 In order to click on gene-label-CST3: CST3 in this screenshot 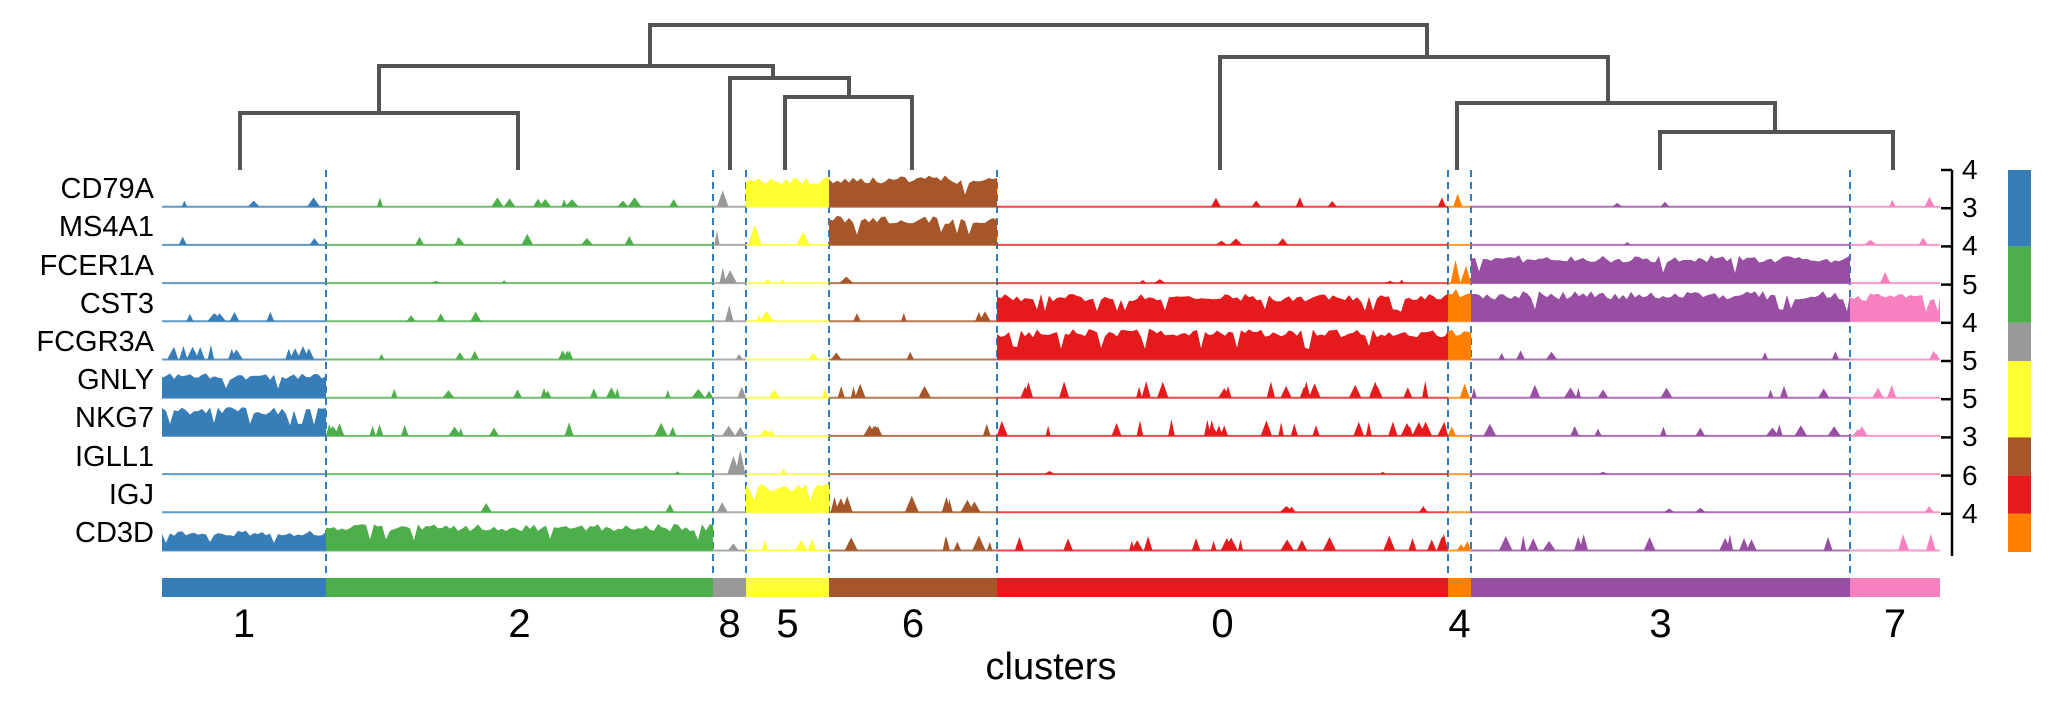, I will do `click(116, 303)`.